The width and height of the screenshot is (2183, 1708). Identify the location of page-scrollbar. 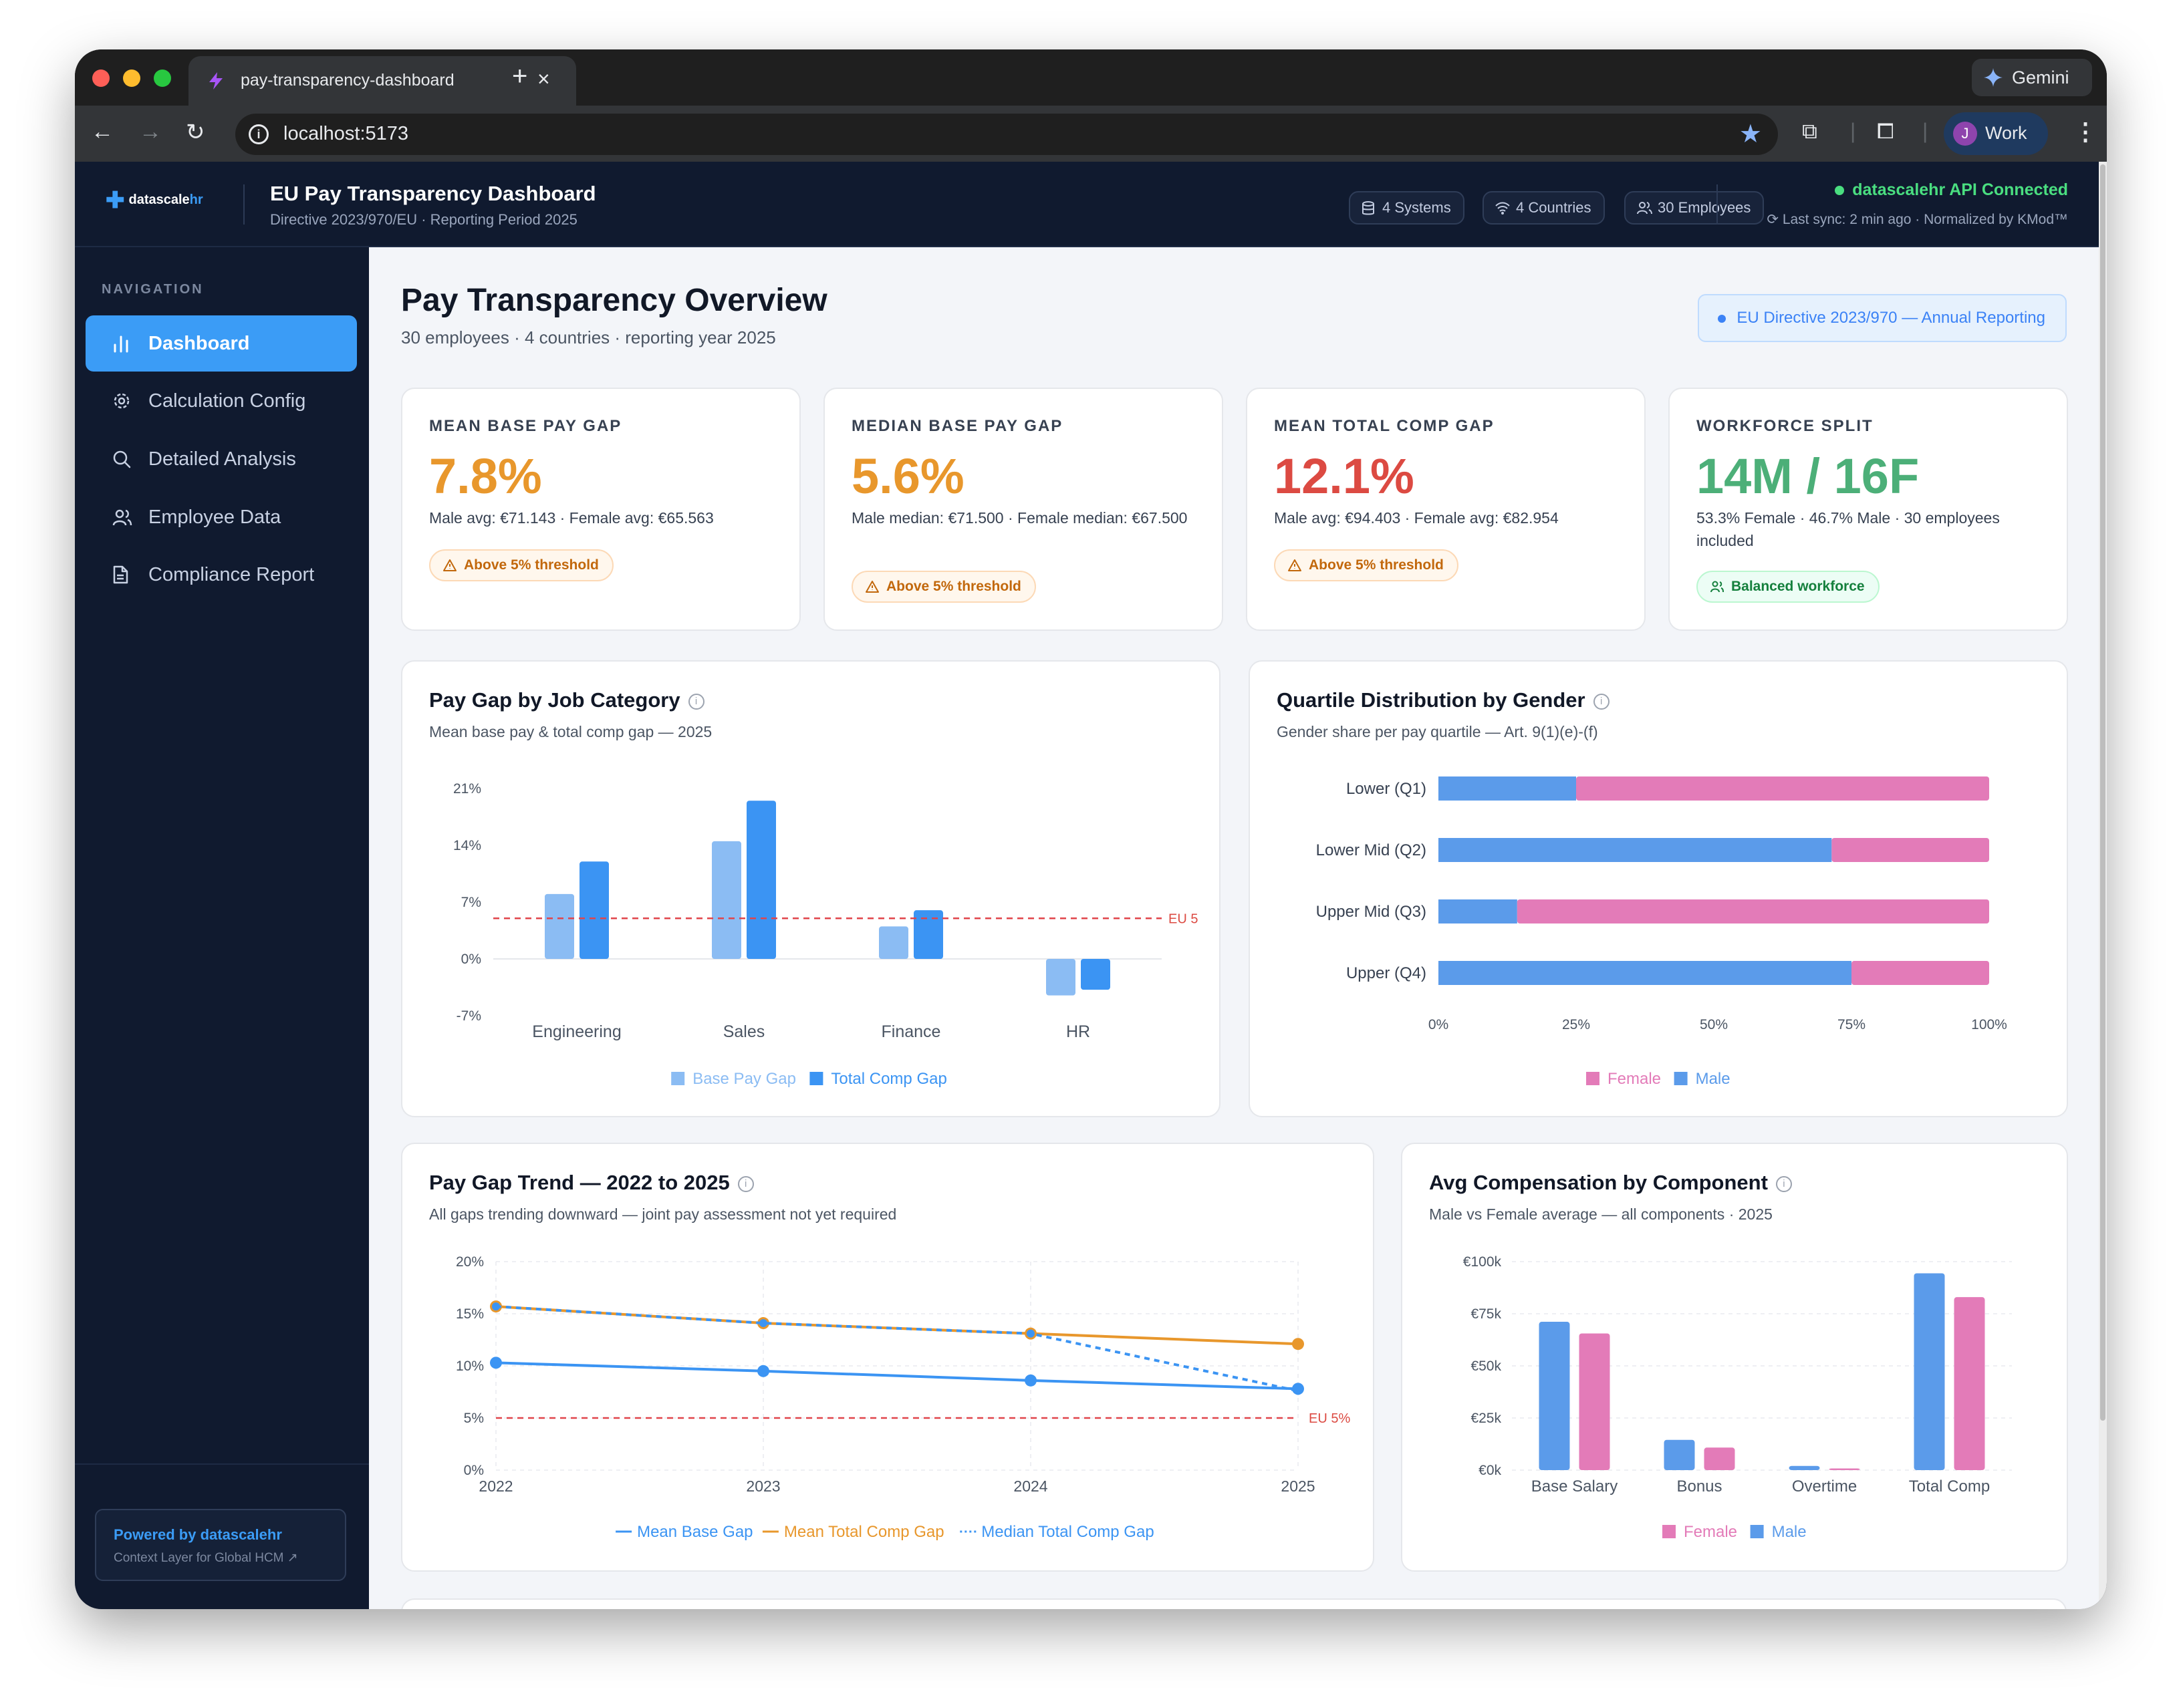
(2103, 886).